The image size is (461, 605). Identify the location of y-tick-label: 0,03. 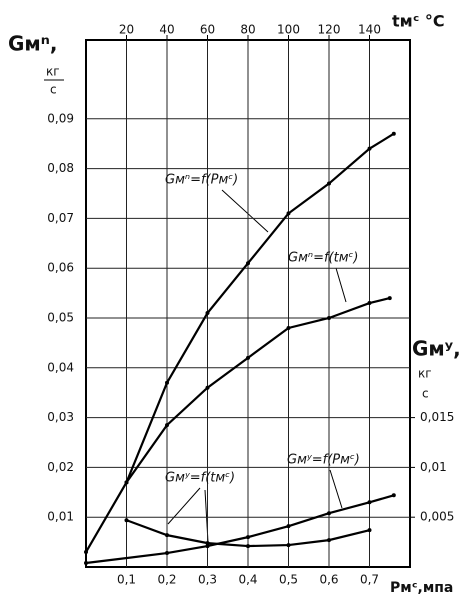
(60, 417).